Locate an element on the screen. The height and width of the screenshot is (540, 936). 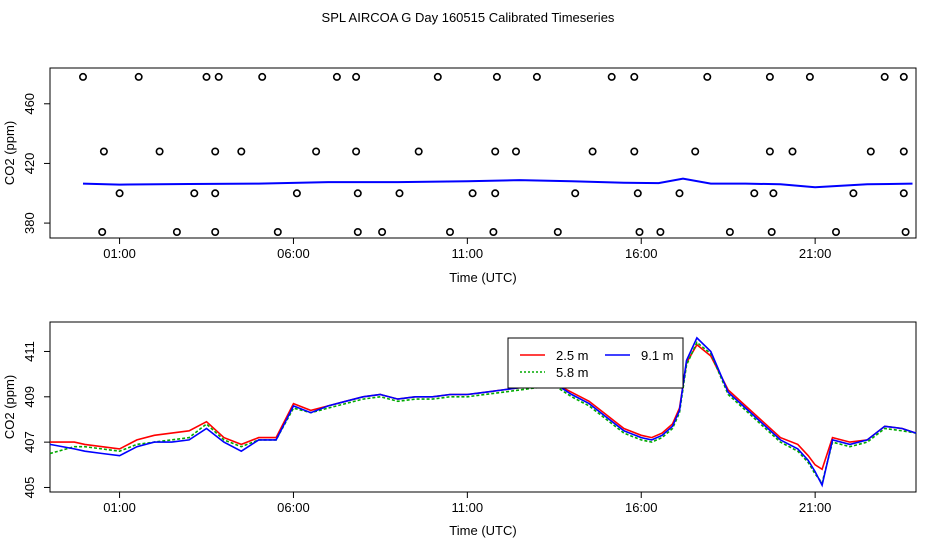
legend-label-5-8m: 5.8 m is located at coordinates (572, 372).